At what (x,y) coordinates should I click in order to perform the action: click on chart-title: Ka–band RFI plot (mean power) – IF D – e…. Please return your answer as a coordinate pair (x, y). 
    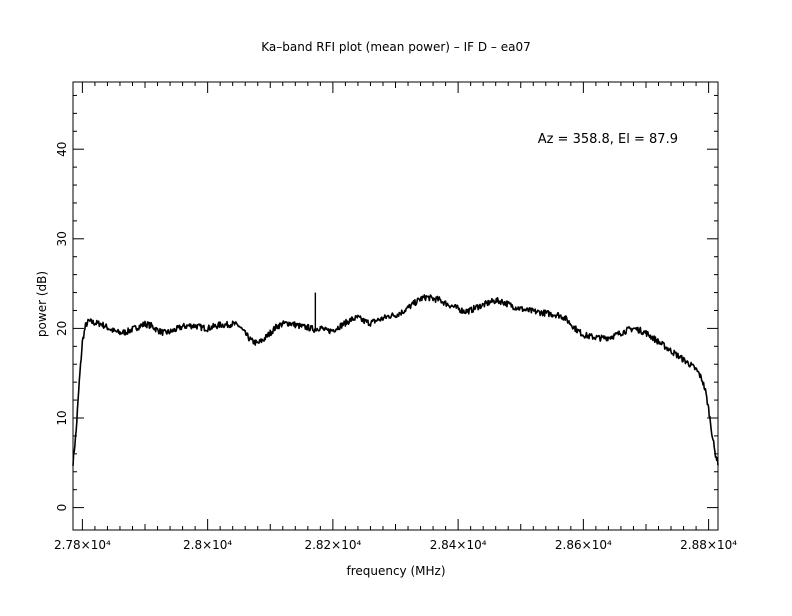
    Looking at the image, I should click on (395, 47).